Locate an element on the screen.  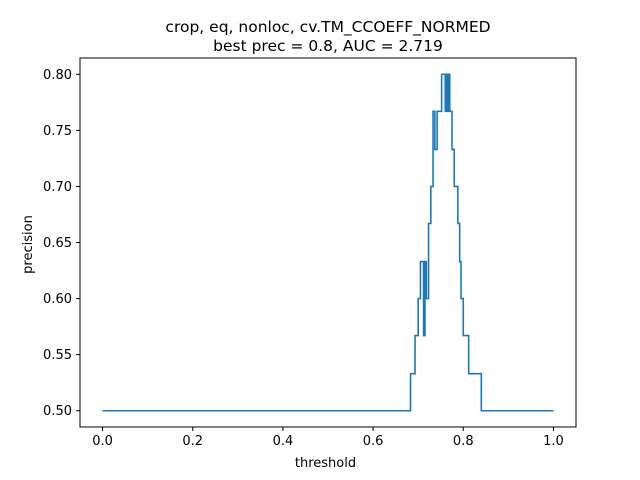
x-tick-label: 0.2 is located at coordinates (192, 441).